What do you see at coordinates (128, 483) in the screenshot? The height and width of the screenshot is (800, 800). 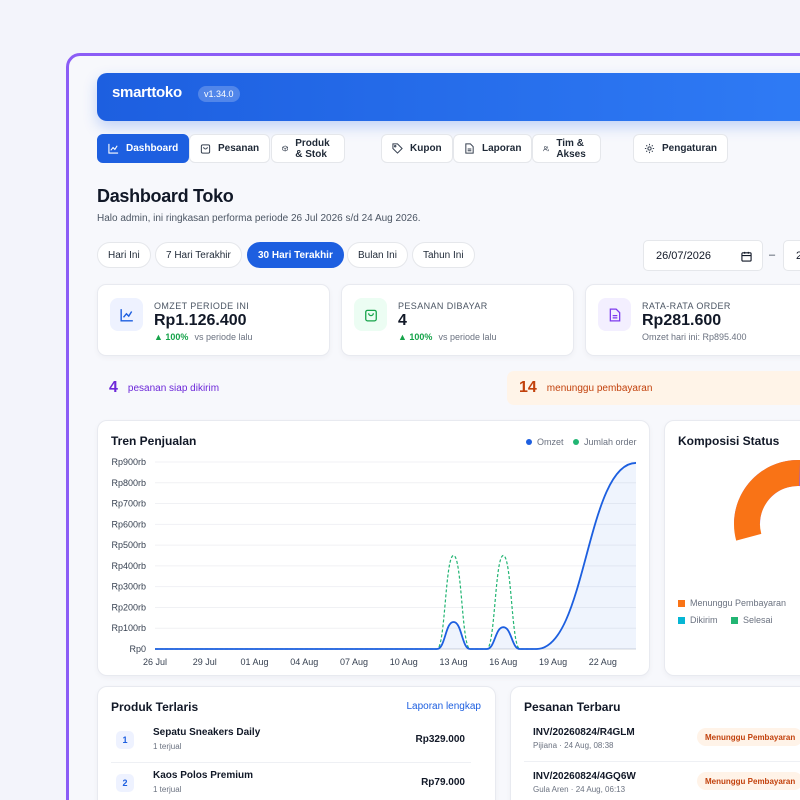 I see `y-tick-label: Rp800rb` at bounding box center [128, 483].